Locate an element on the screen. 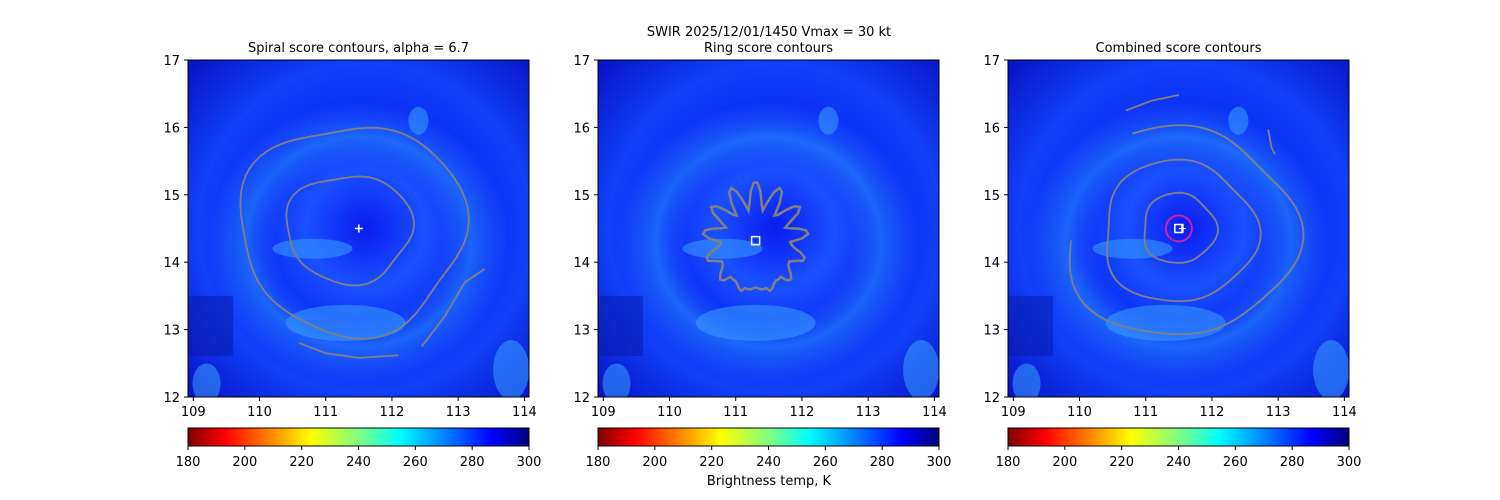  panel-title: Spiral score contours, alpha = 6.7 is located at coordinates (358, 48).